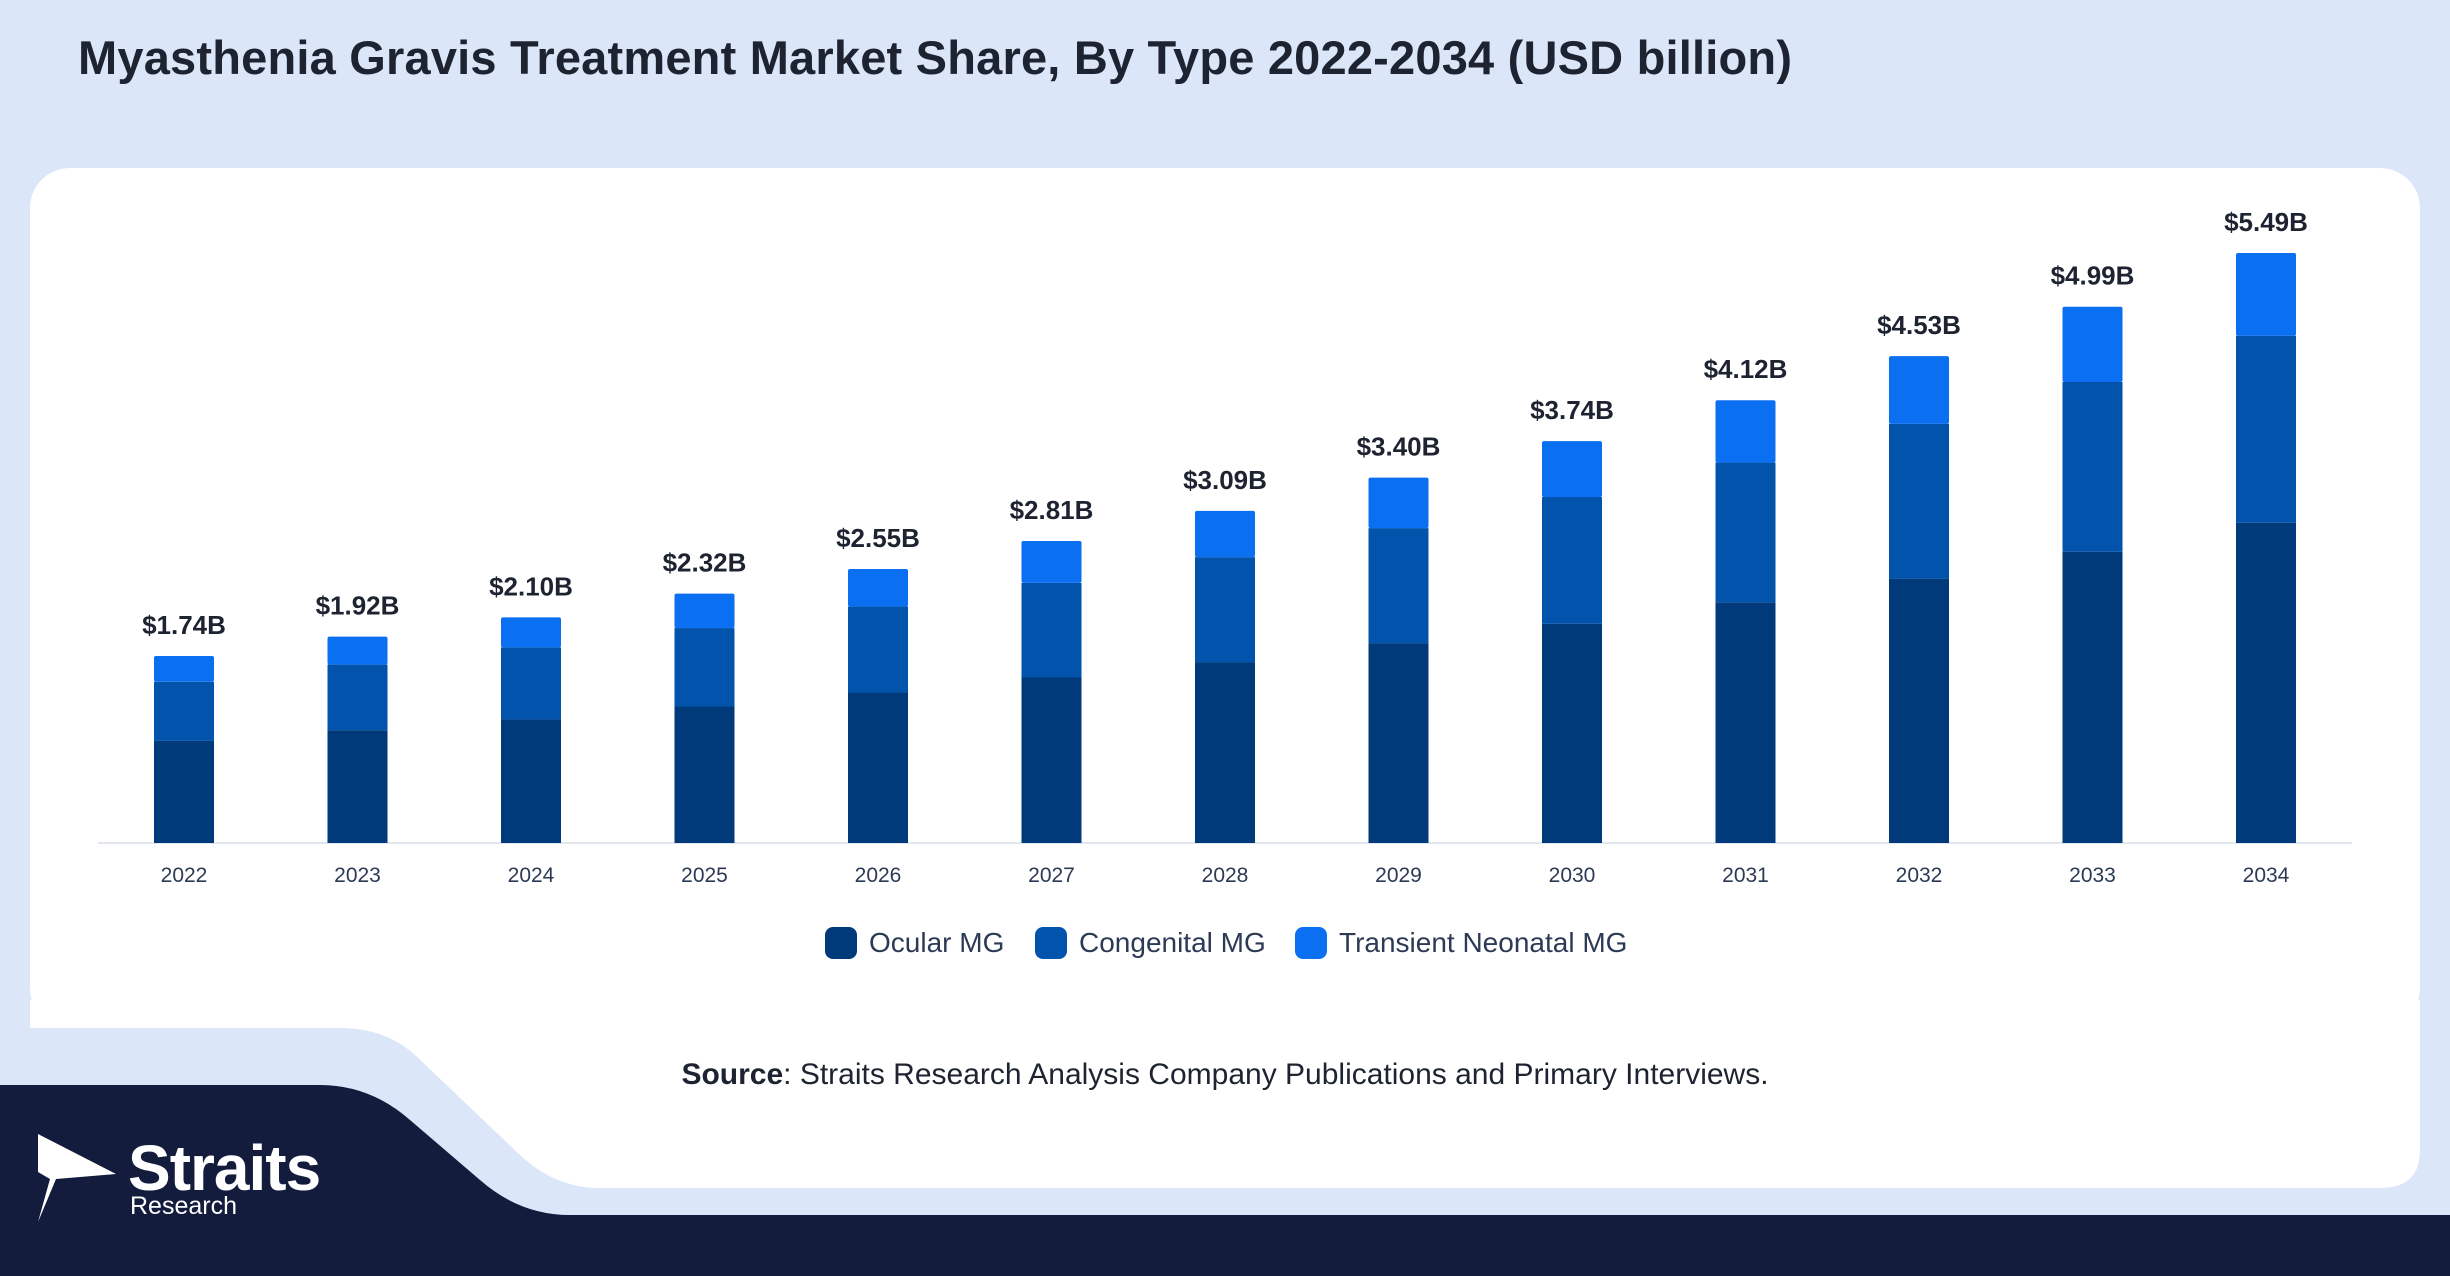 This screenshot has height=1276, width=2450. Describe the element at coordinates (1745, 875) in the screenshot. I see `x-tick-2031: 2031` at that location.